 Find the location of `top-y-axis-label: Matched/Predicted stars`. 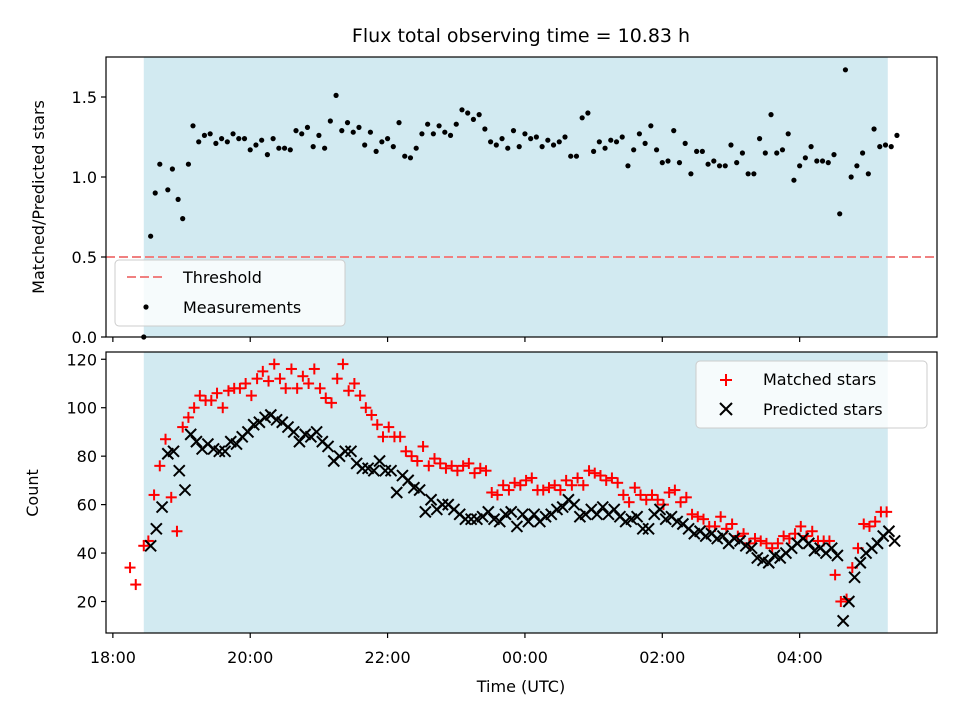

top-y-axis-label: Matched/Predicted stars is located at coordinates (38, 197).